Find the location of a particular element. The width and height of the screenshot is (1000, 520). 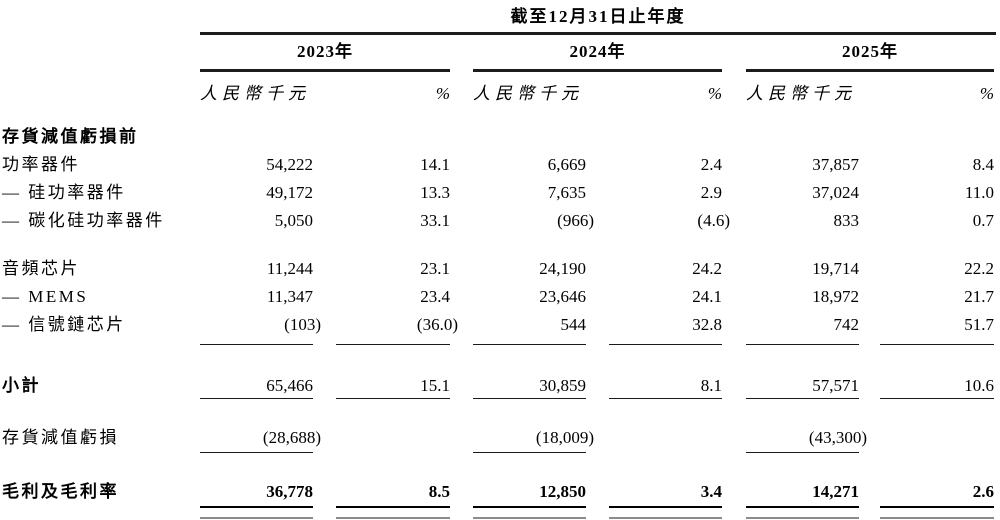

table-period-title: 截至12月31日止年度 is located at coordinates (598, 16).